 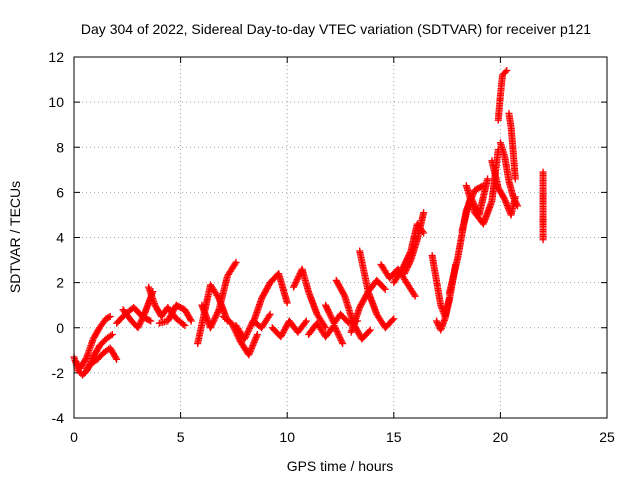 I want to click on series-sat-f, so click(x=167, y=306).